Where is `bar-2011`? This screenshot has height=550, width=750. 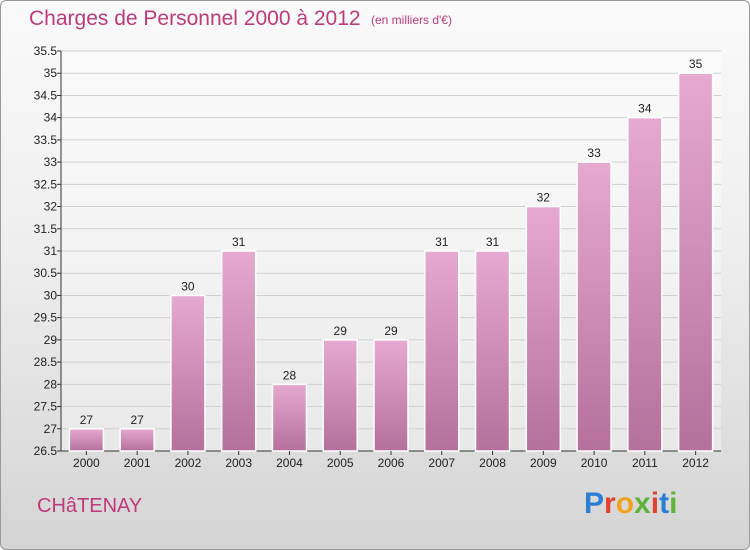
bar-2011 is located at coordinates (645, 284).